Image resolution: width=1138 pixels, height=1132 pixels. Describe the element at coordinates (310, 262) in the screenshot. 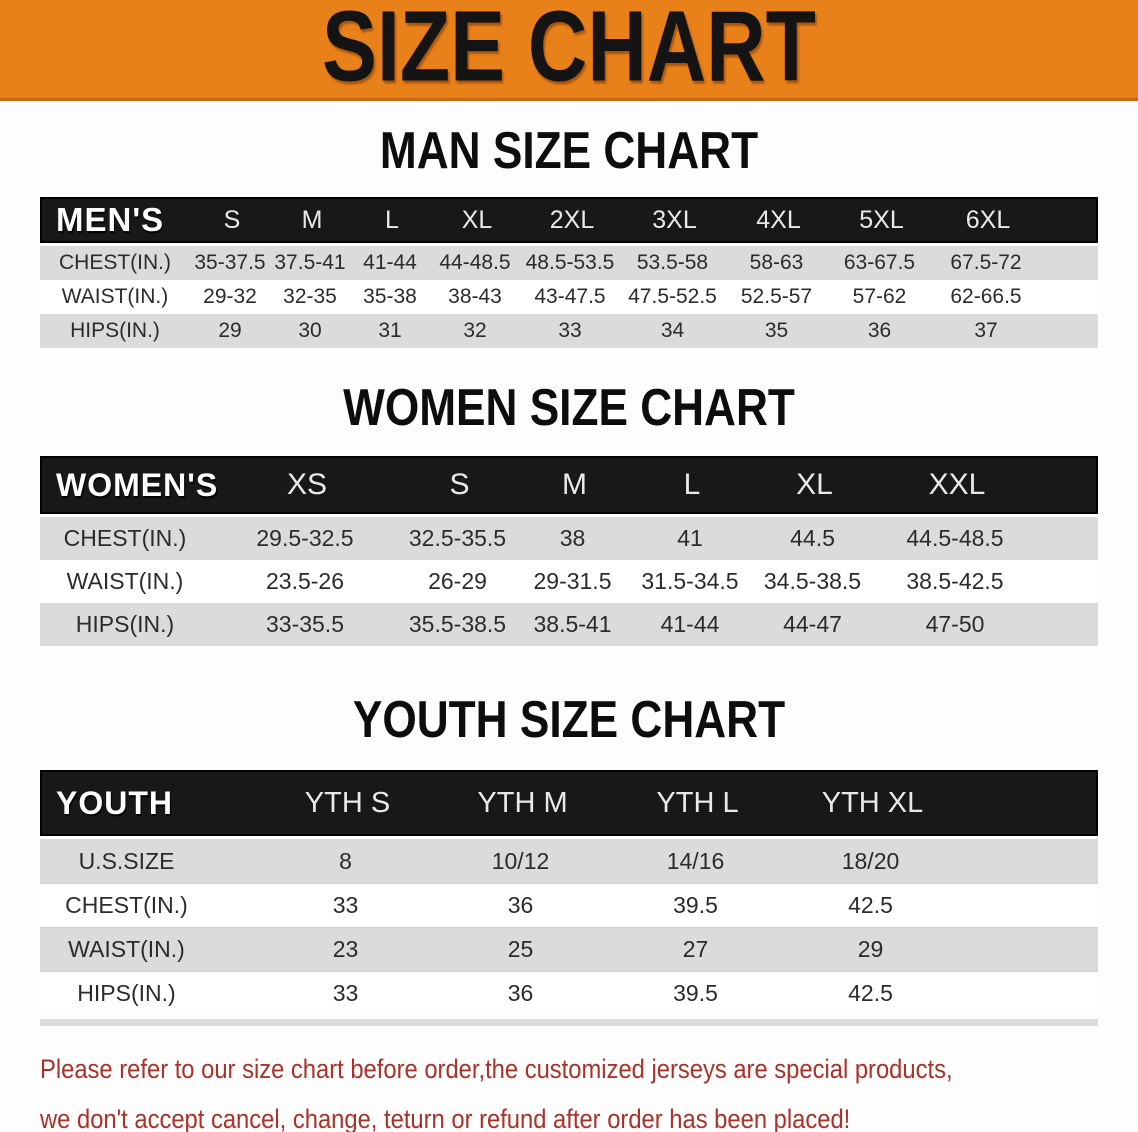

I see `size-value: 37.5-41` at that location.